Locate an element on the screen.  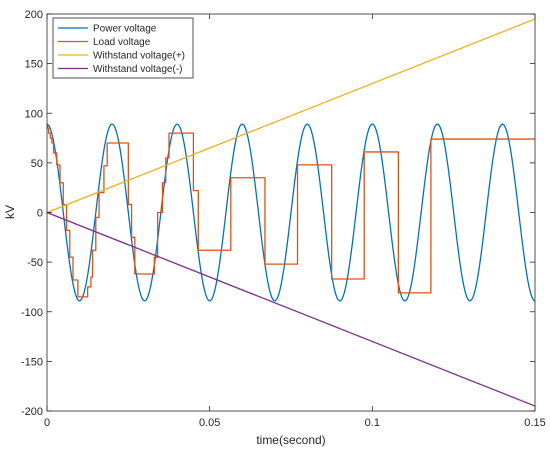
y-tick-label: 200 is located at coordinates (34, 15).